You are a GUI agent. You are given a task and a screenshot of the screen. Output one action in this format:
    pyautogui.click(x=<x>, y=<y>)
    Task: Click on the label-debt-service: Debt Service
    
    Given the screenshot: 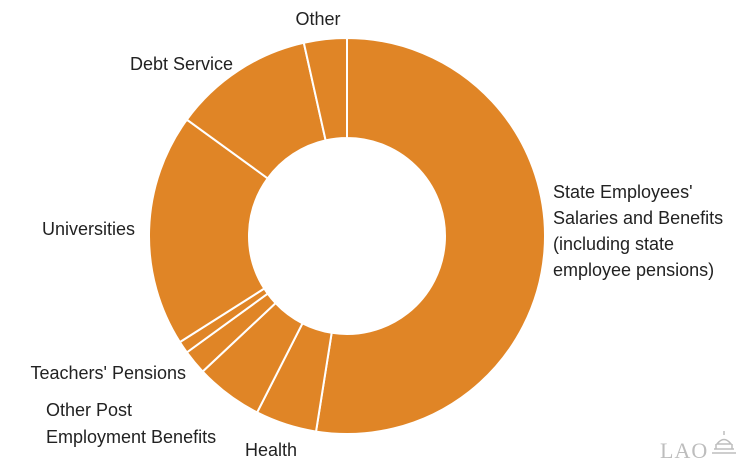 What is the action you would take?
    pyautogui.click(x=181, y=64)
    